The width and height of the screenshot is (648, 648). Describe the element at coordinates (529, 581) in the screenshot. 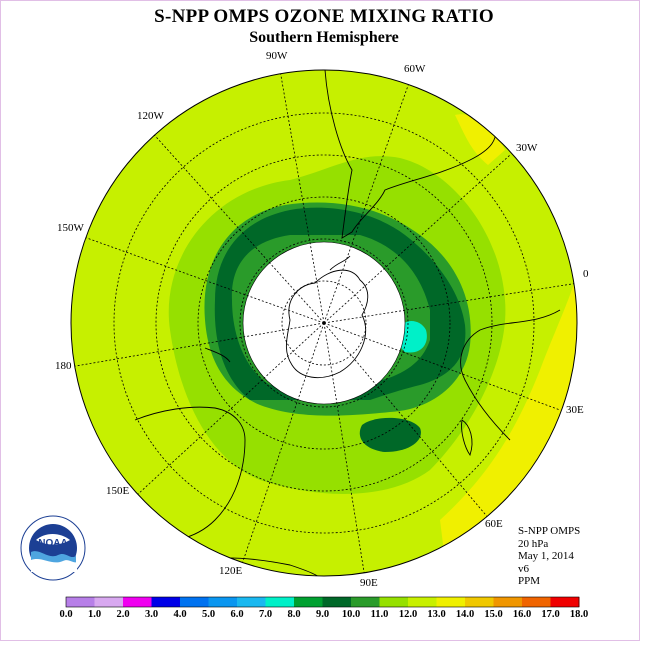

I see `info-units: PPM` at that location.